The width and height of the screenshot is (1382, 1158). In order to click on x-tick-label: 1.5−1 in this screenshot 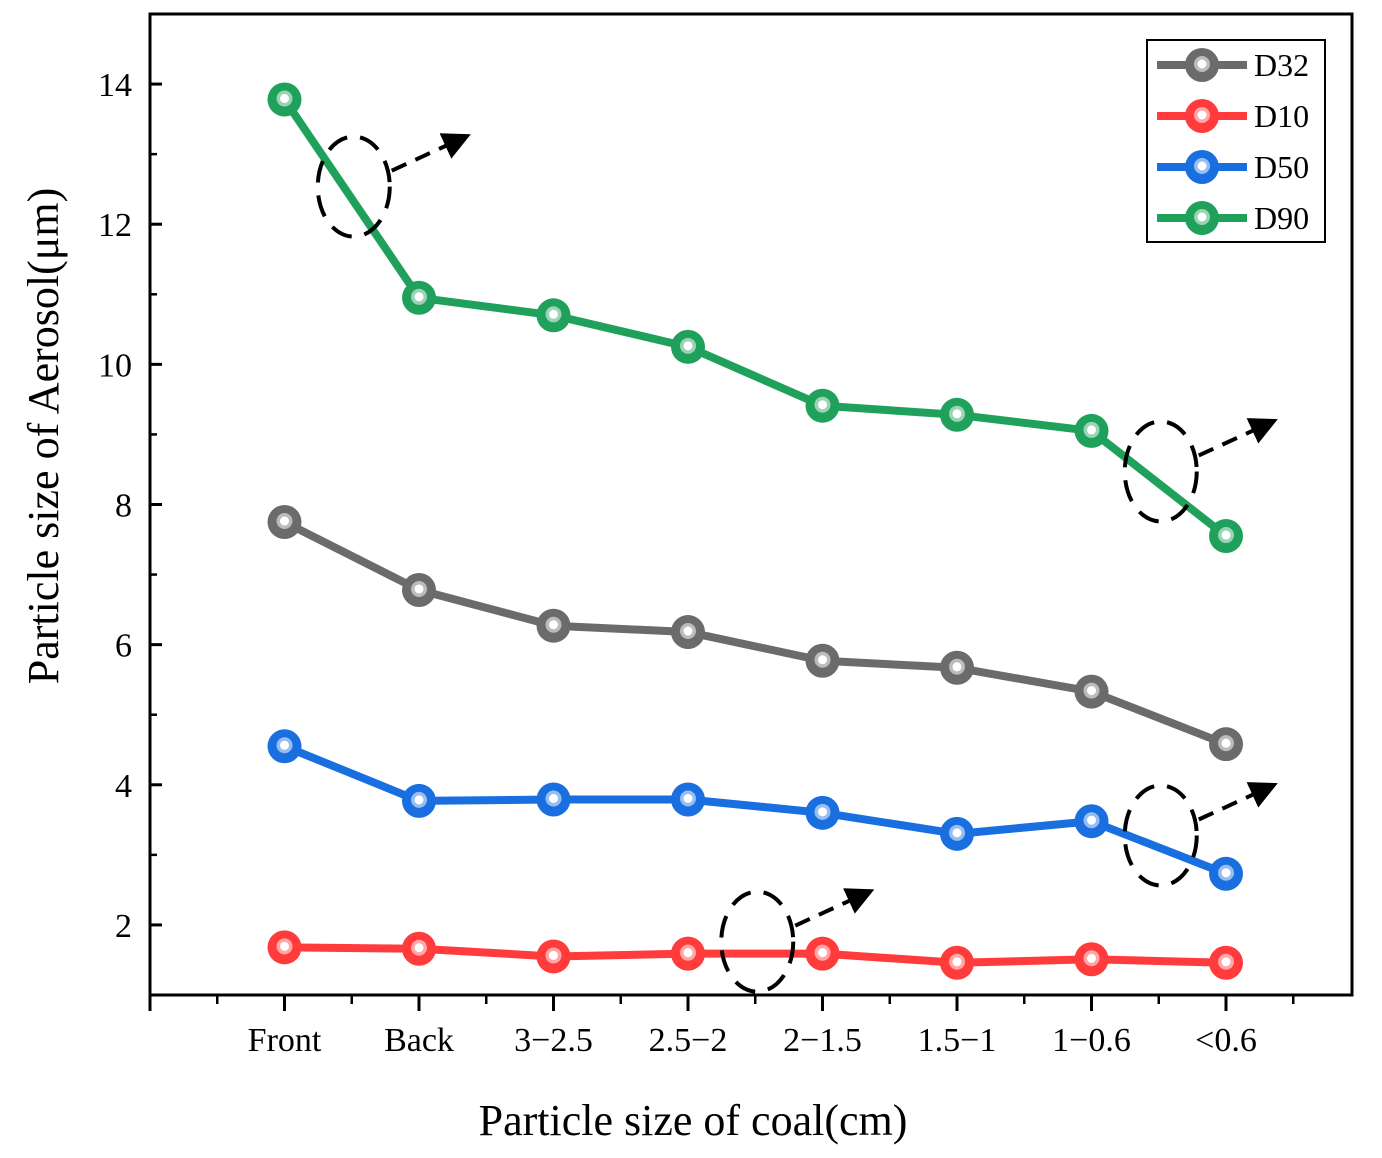, I will do `click(957, 1040)`.